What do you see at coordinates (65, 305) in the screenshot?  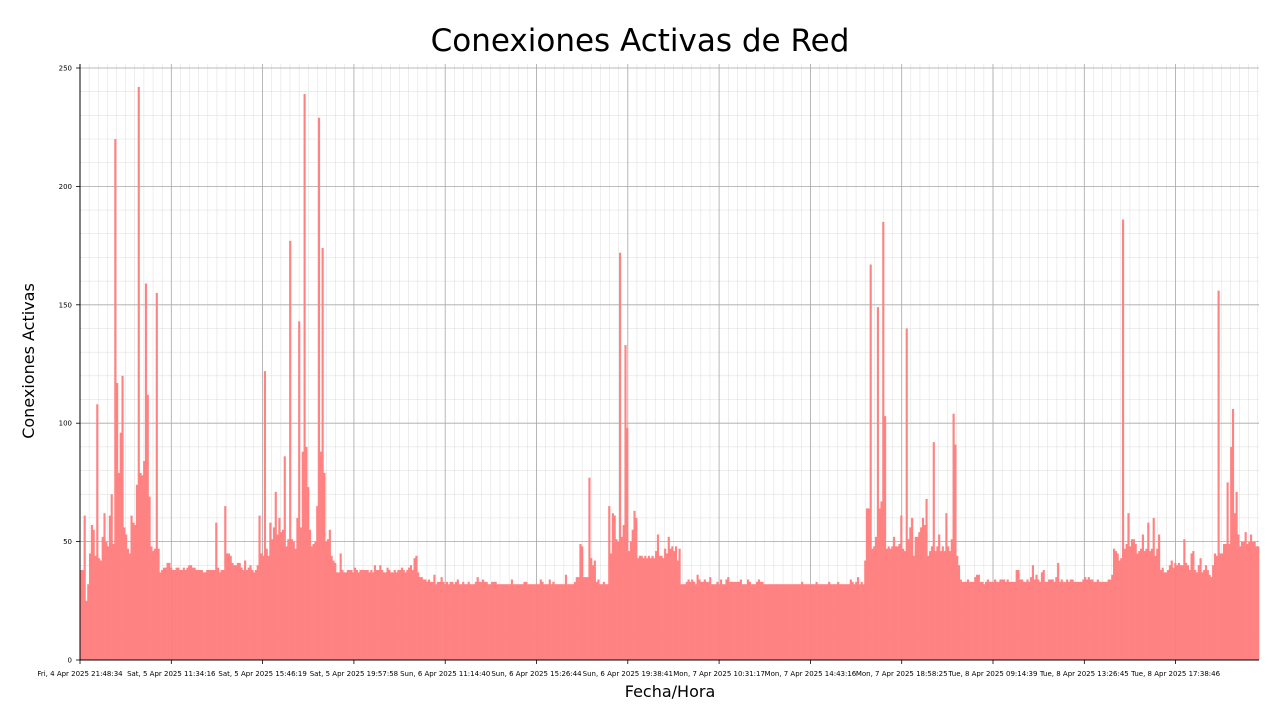 I see `y-tick-label: 150` at bounding box center [65, 305].